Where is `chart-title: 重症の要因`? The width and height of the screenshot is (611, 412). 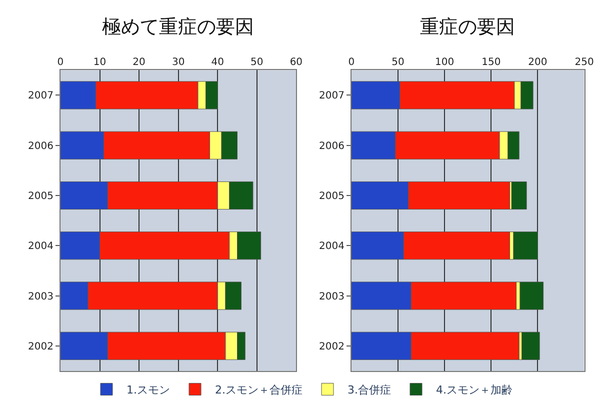
chart-title: 重症の要因 is located at coordinates (467, 27).